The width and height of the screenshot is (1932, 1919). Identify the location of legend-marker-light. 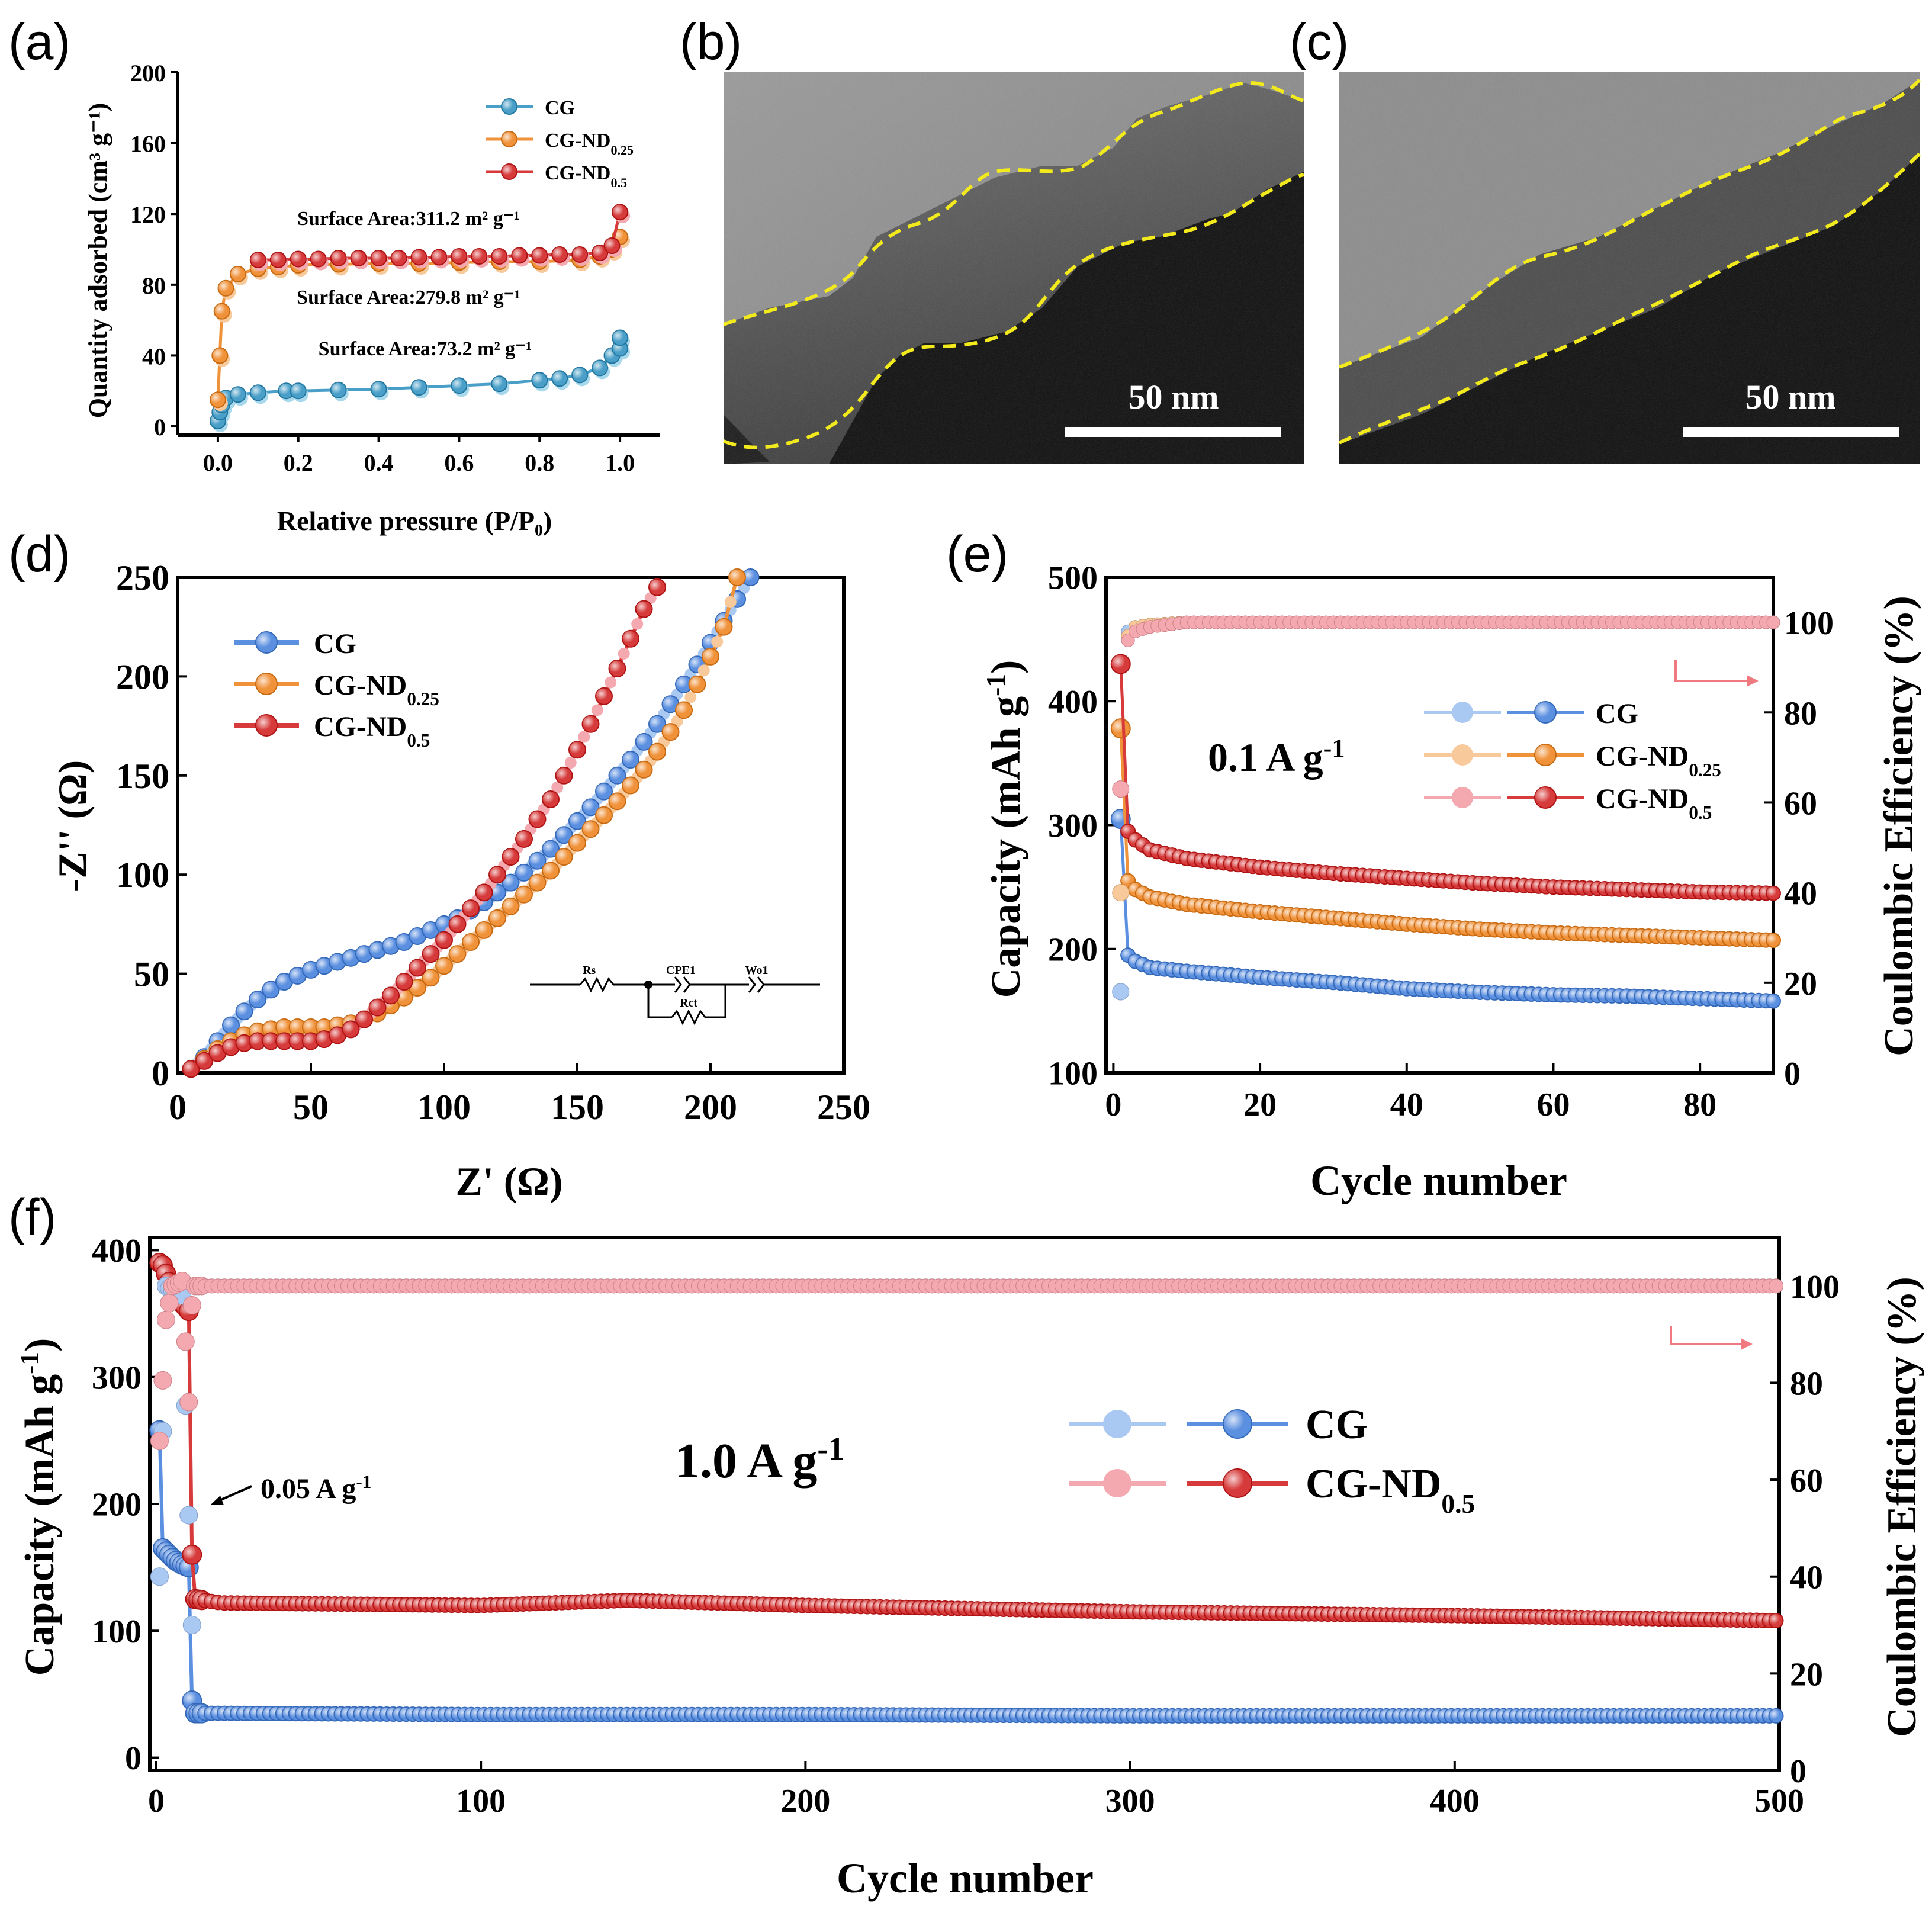
(1462, 755).